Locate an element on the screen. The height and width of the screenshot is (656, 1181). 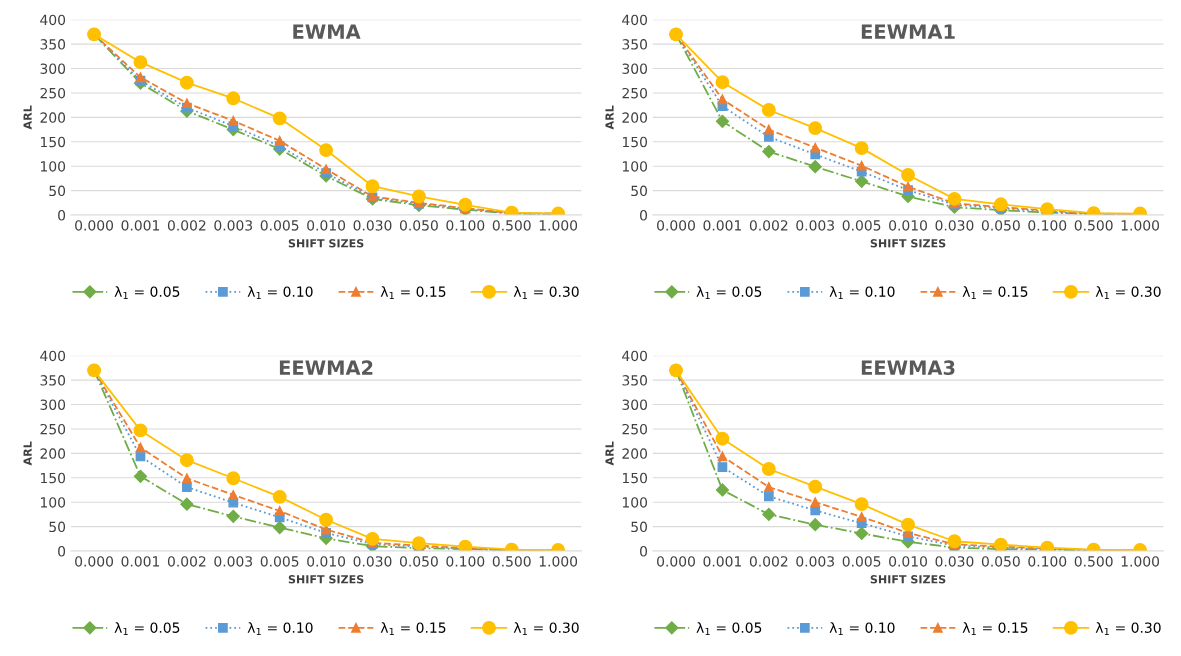
chart-title: EEWMA1 is located at coordinates (908, 31).